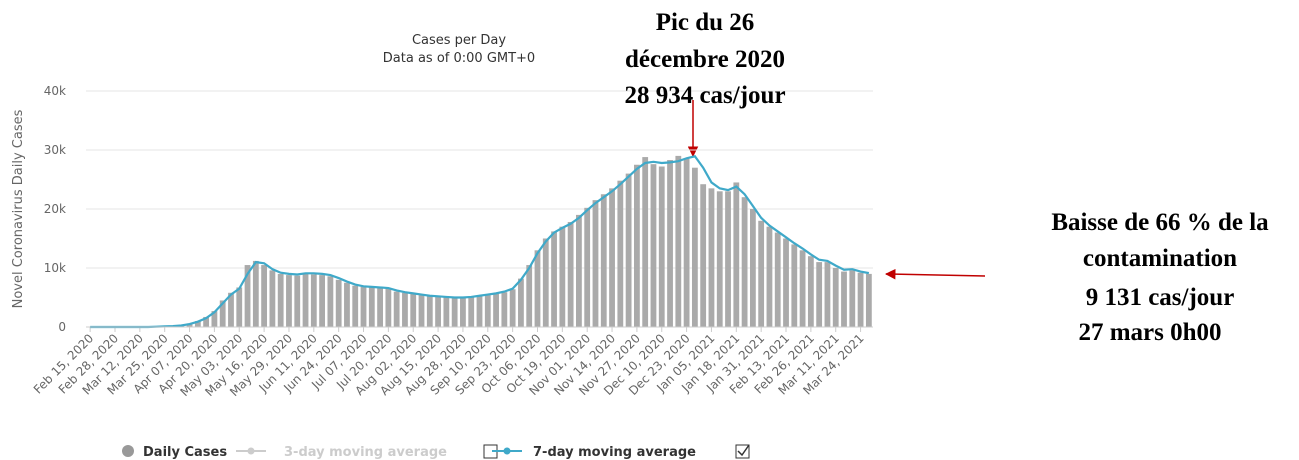 Image resolution: width=1299 pixels, height=460 pixels. What do you see at coordinates (705, 22) in the screenshot?
I see `annotation: Pic du 26` at bounding box center [705, 22].